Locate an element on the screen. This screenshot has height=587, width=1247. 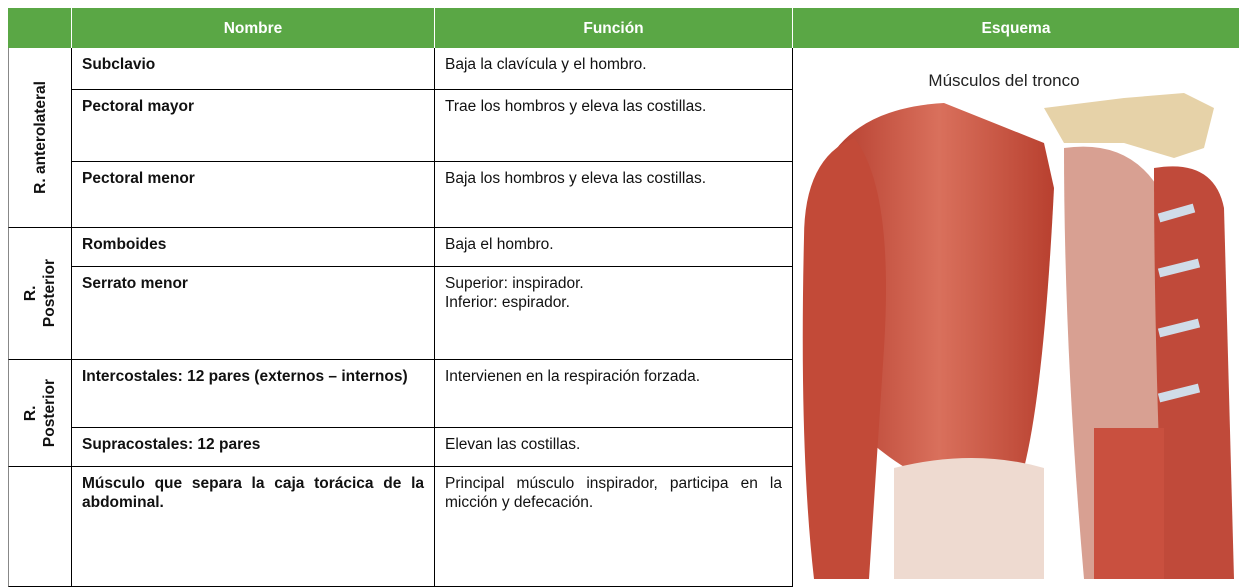
muscle-name: Subclavio is located at coordinates (253, 69).